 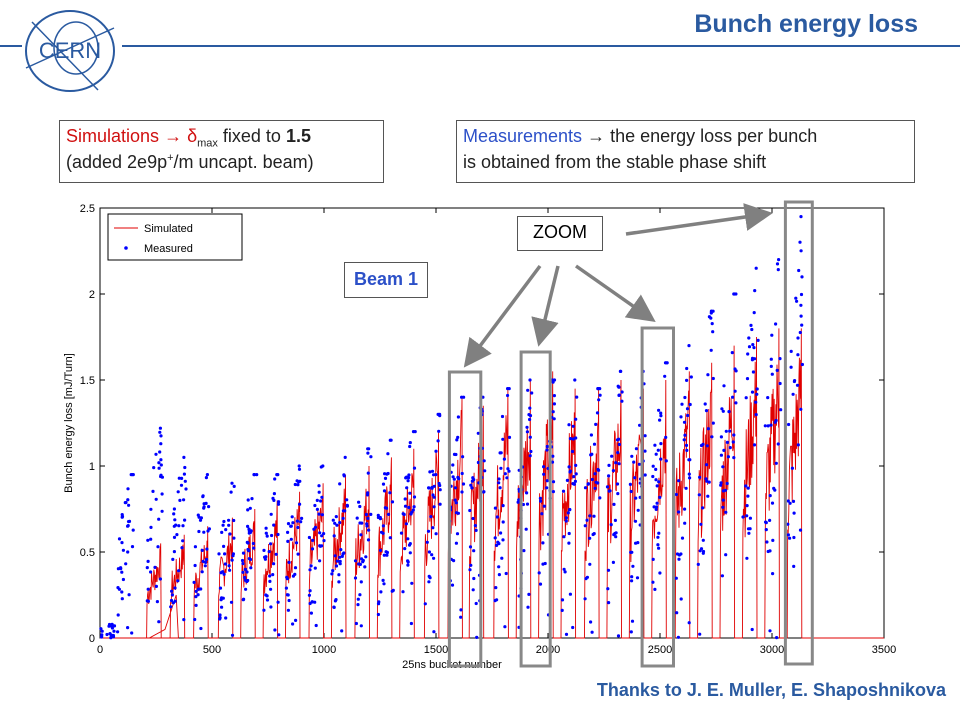 I want to click on beam-label: Beam 1, so click(x=386, y=280).